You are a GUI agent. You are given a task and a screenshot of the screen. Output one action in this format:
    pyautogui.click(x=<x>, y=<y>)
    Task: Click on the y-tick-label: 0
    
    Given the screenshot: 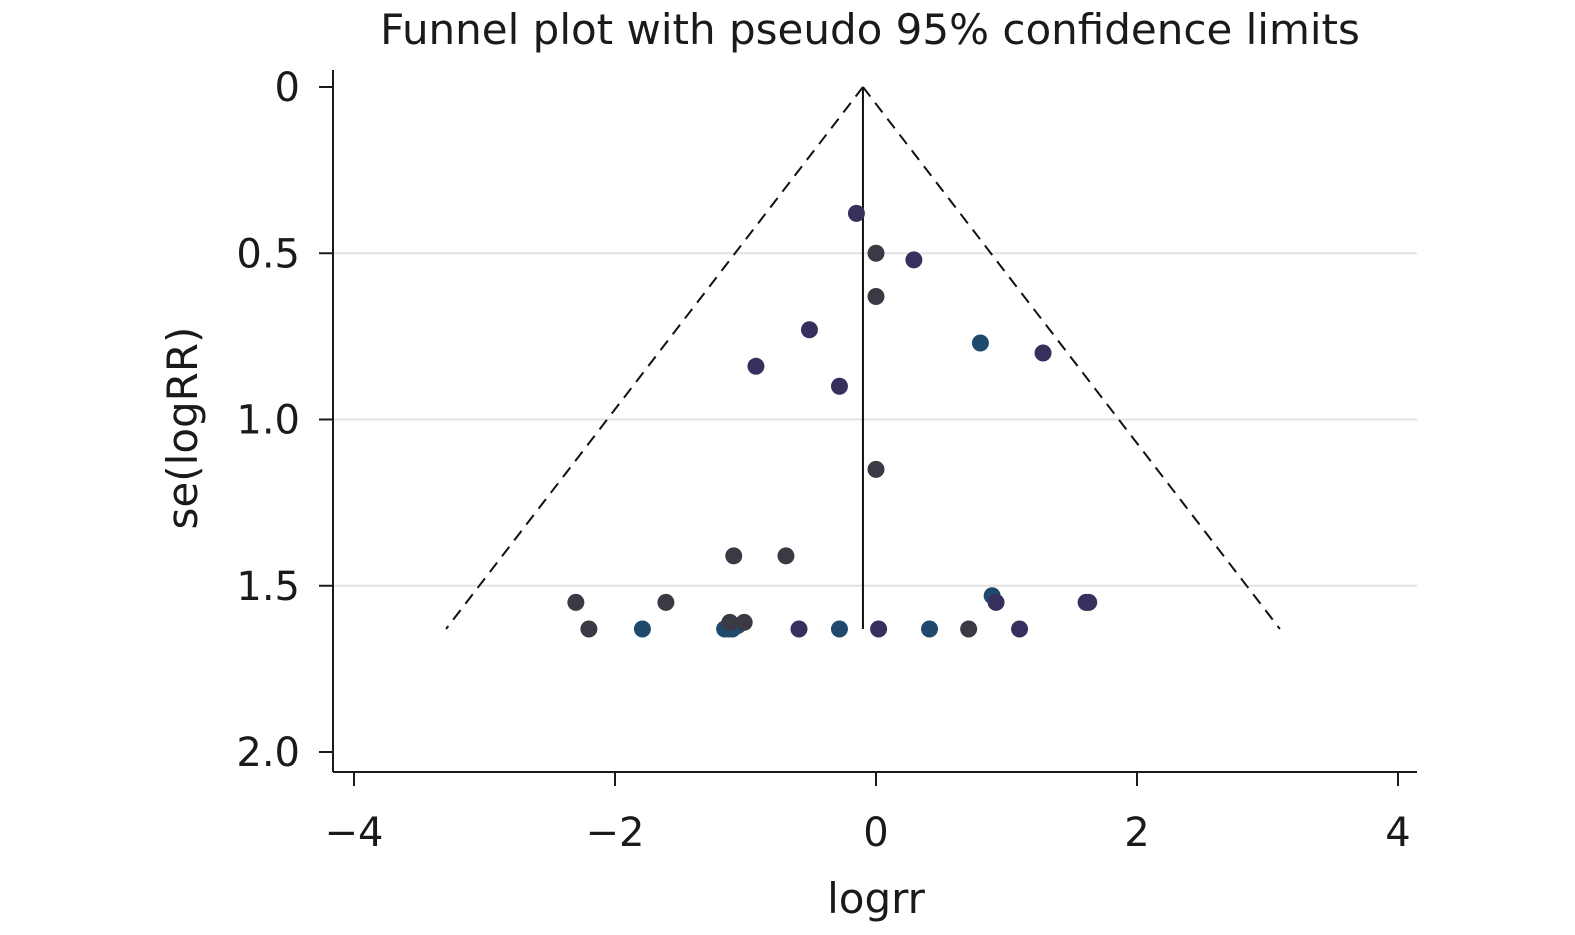 What is the action you would take?
    pyautogui.click(x=287, y=88)
    